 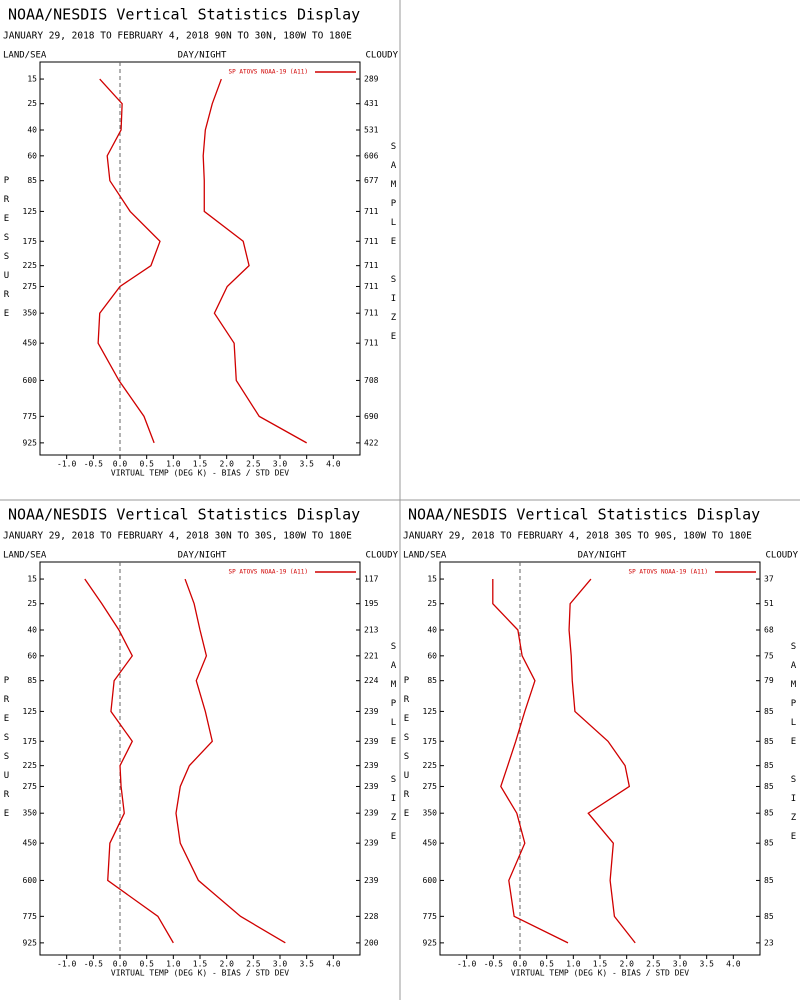 What do you see at coordinates (706, 964) in the screenshot?
I see `x-tick-label: 3.5` at bounding box center [706, 964].